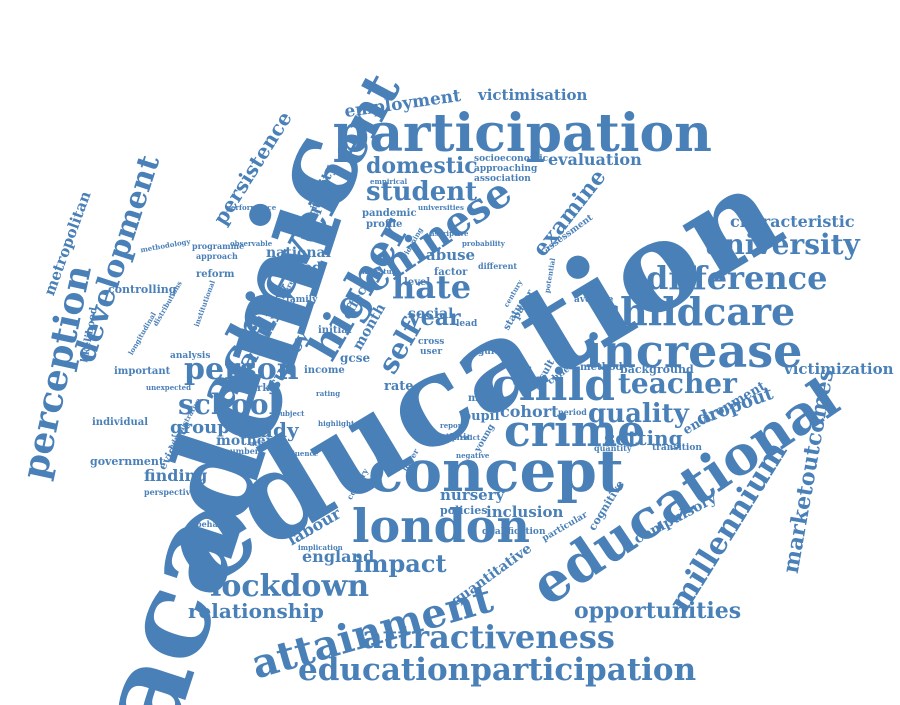 Image resolution: width=900 pixels, height=705 pixels. Describe the element at coordinates (432, 287) in the screenshot. I see `word-hate: hate` at that location.